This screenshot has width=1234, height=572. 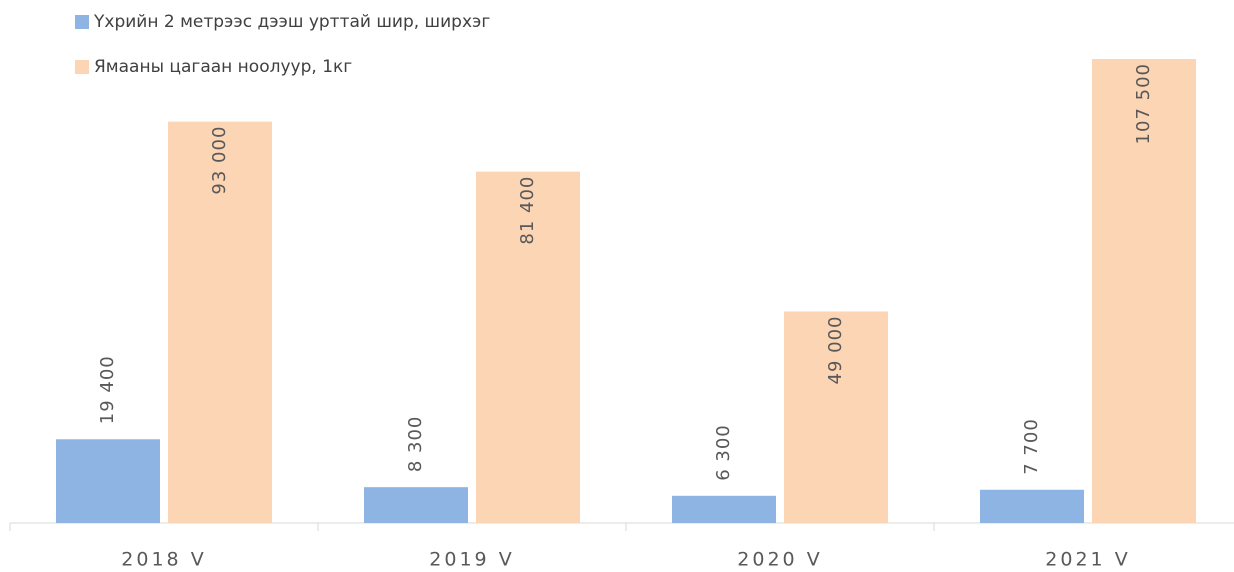 I want to click on legend-label: Ямааны цагаан ноолуур, 1кг, so click(x=223, y=67).